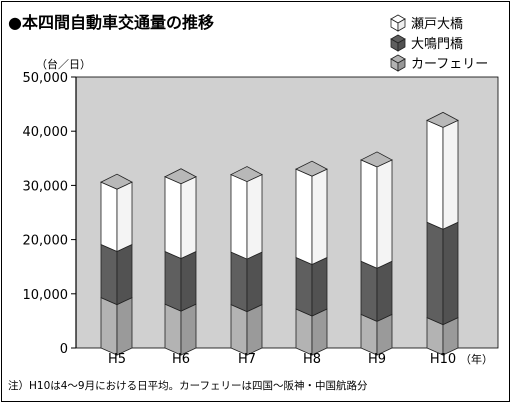 The width and height of the screenshot is (513, 405). I want to click on bar-H5-series-2-side, so click(124, 217).